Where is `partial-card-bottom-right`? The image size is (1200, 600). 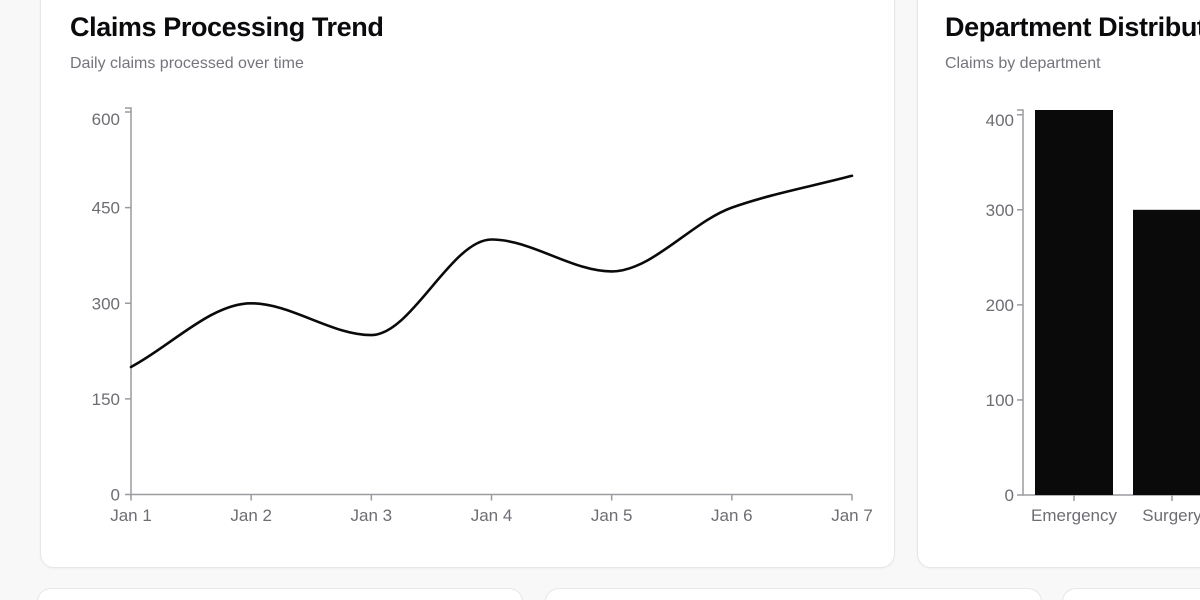 partial-card-bottom-right is located at coordinates (1131, 594).